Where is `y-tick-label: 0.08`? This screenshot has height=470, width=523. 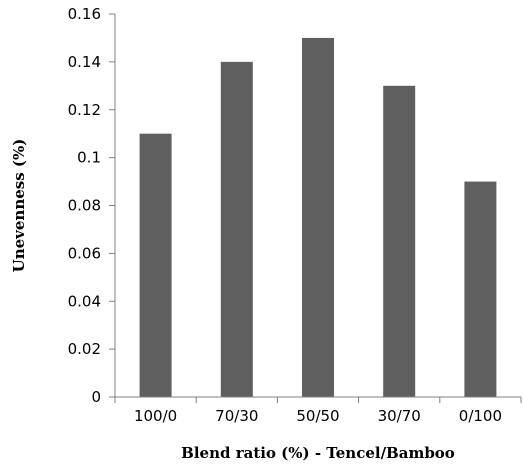
y-tick-label: 0.08 is located at coordinates (84, 206).